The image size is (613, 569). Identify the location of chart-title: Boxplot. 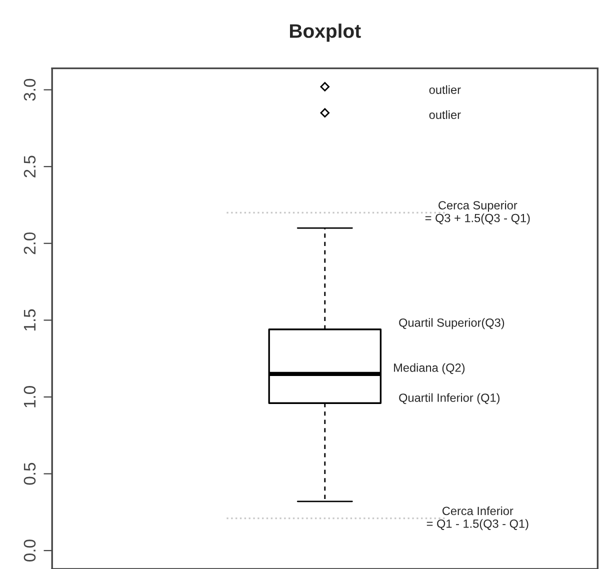
(325, 33).